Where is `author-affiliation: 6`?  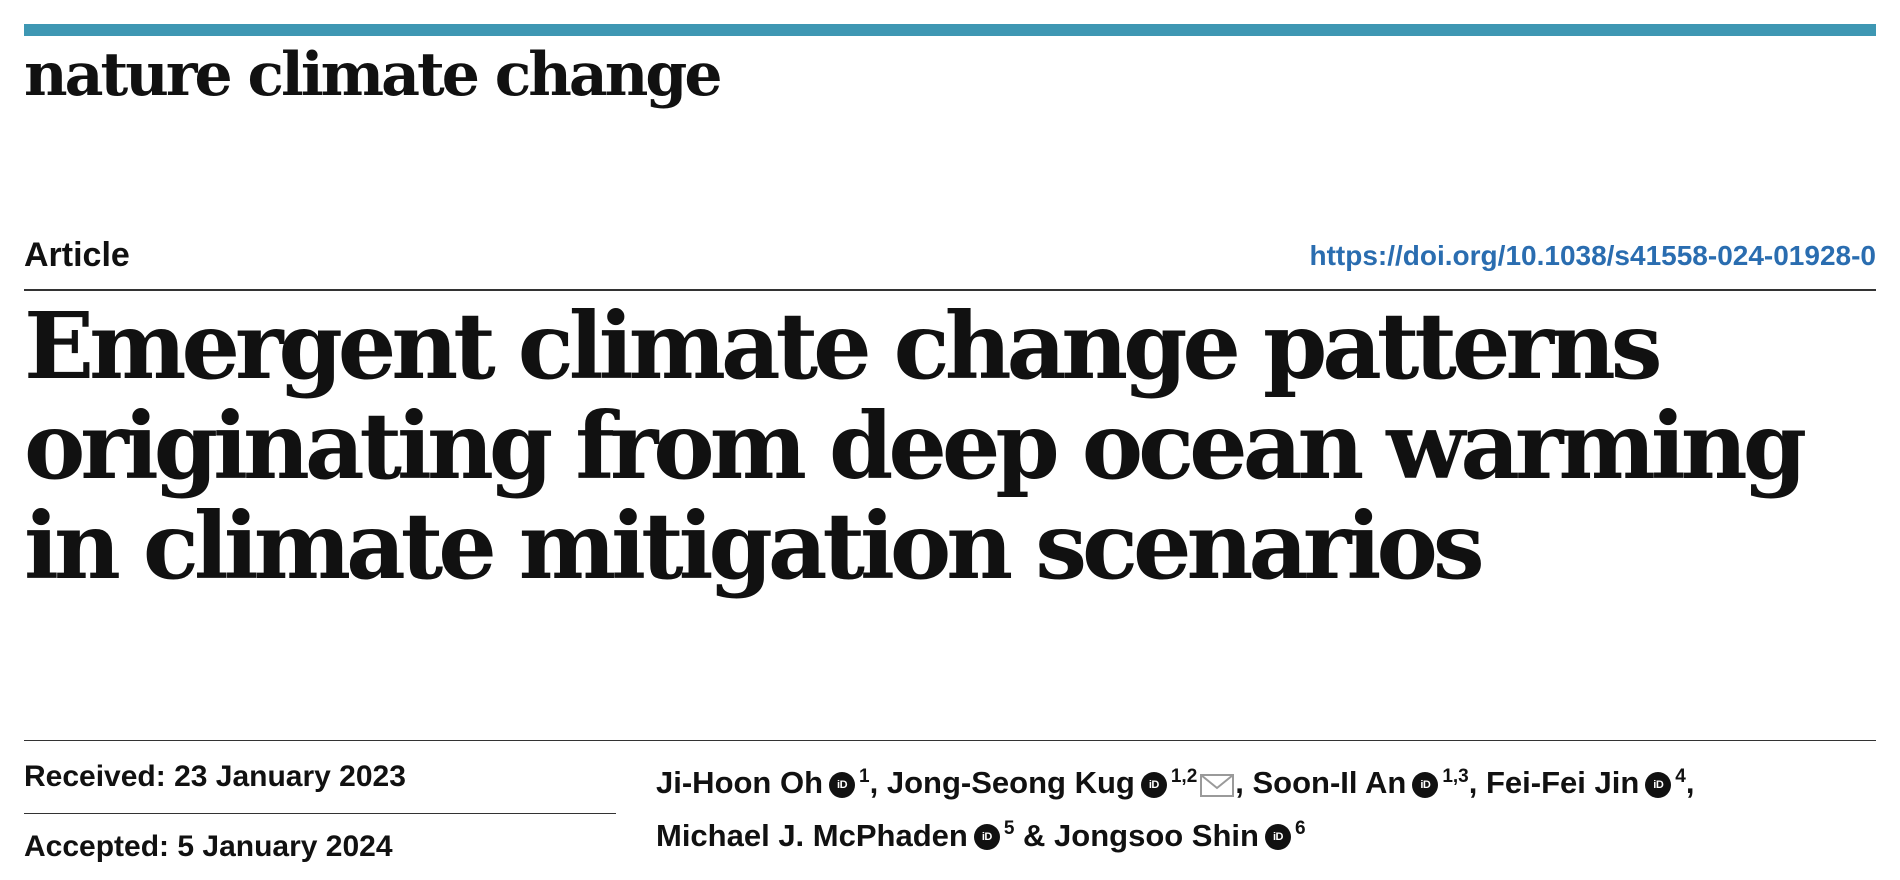
author-affiliation: 6 is located at coordinates (1300, 829).